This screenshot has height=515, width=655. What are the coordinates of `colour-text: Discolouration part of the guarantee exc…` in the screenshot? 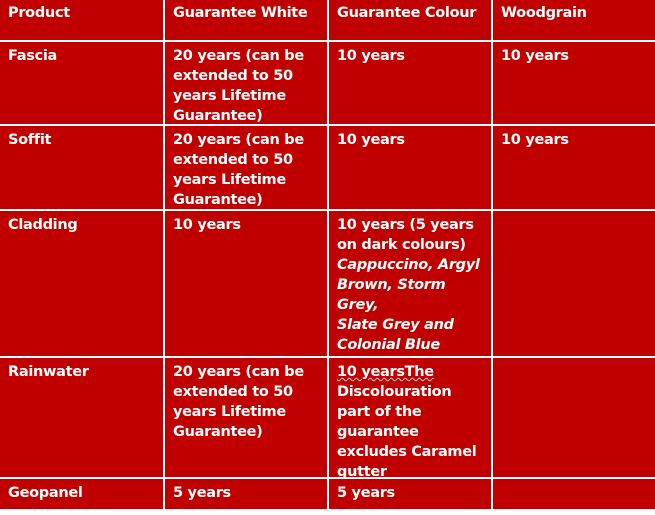 It's located at (407, 432).